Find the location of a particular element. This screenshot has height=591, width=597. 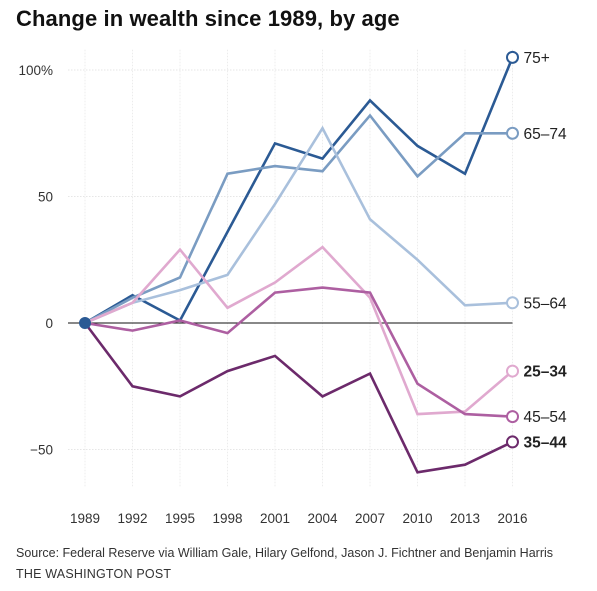

x-tick-label: 1995 is located at coordinates (180, 518).